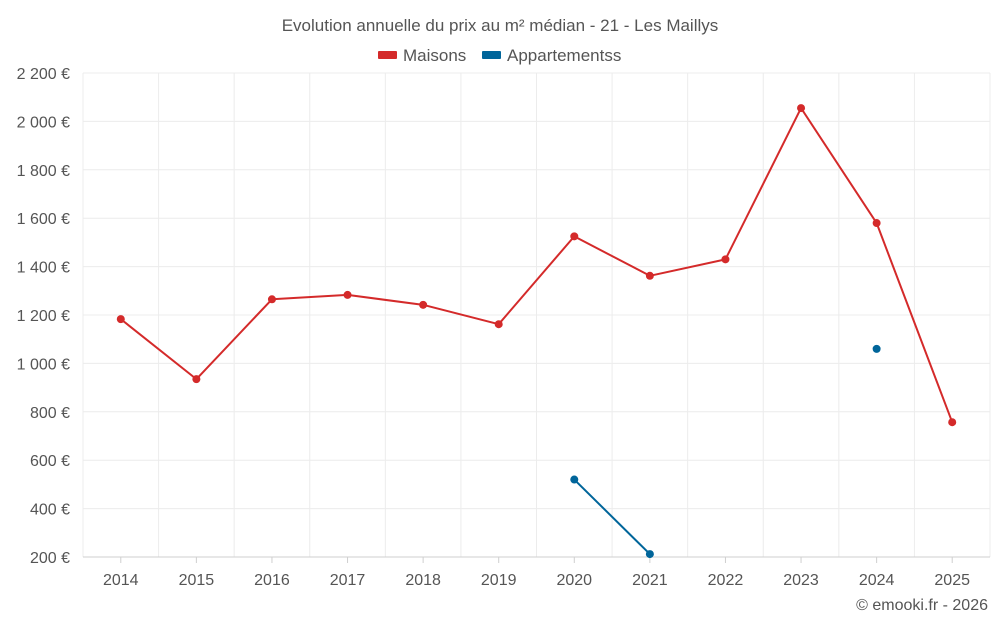  What do you see at coordinates (43, 268) in the screenshot?
I see `y-tick-label: 1 400 €` at bounding box center [43, 268].